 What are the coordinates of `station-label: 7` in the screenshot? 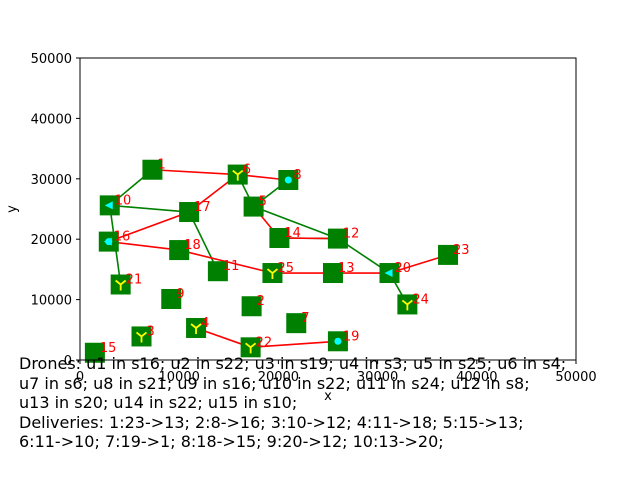 It's located at (305, 318).